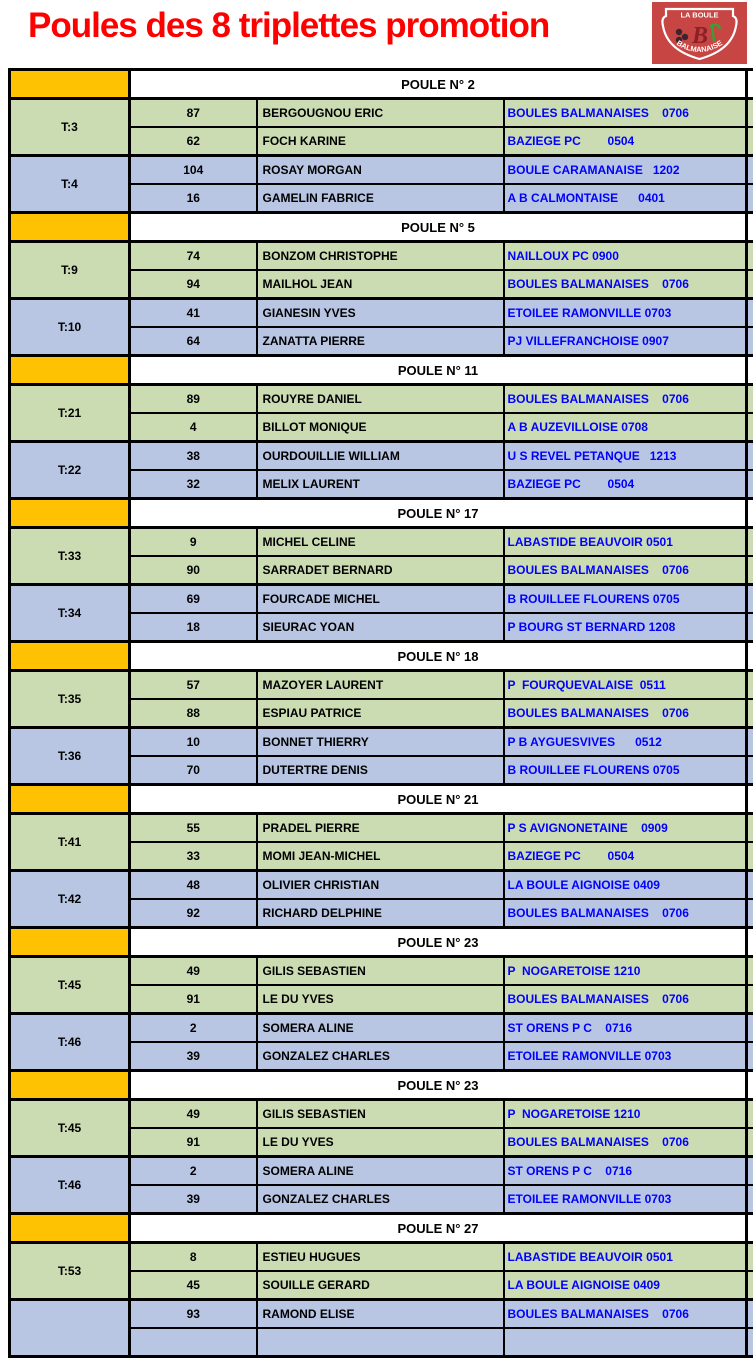 This screenshot has width=753, height=1358. Describe the element at coordinates (193, 113) in the screenshot. I see `player-number: 87` at that location.